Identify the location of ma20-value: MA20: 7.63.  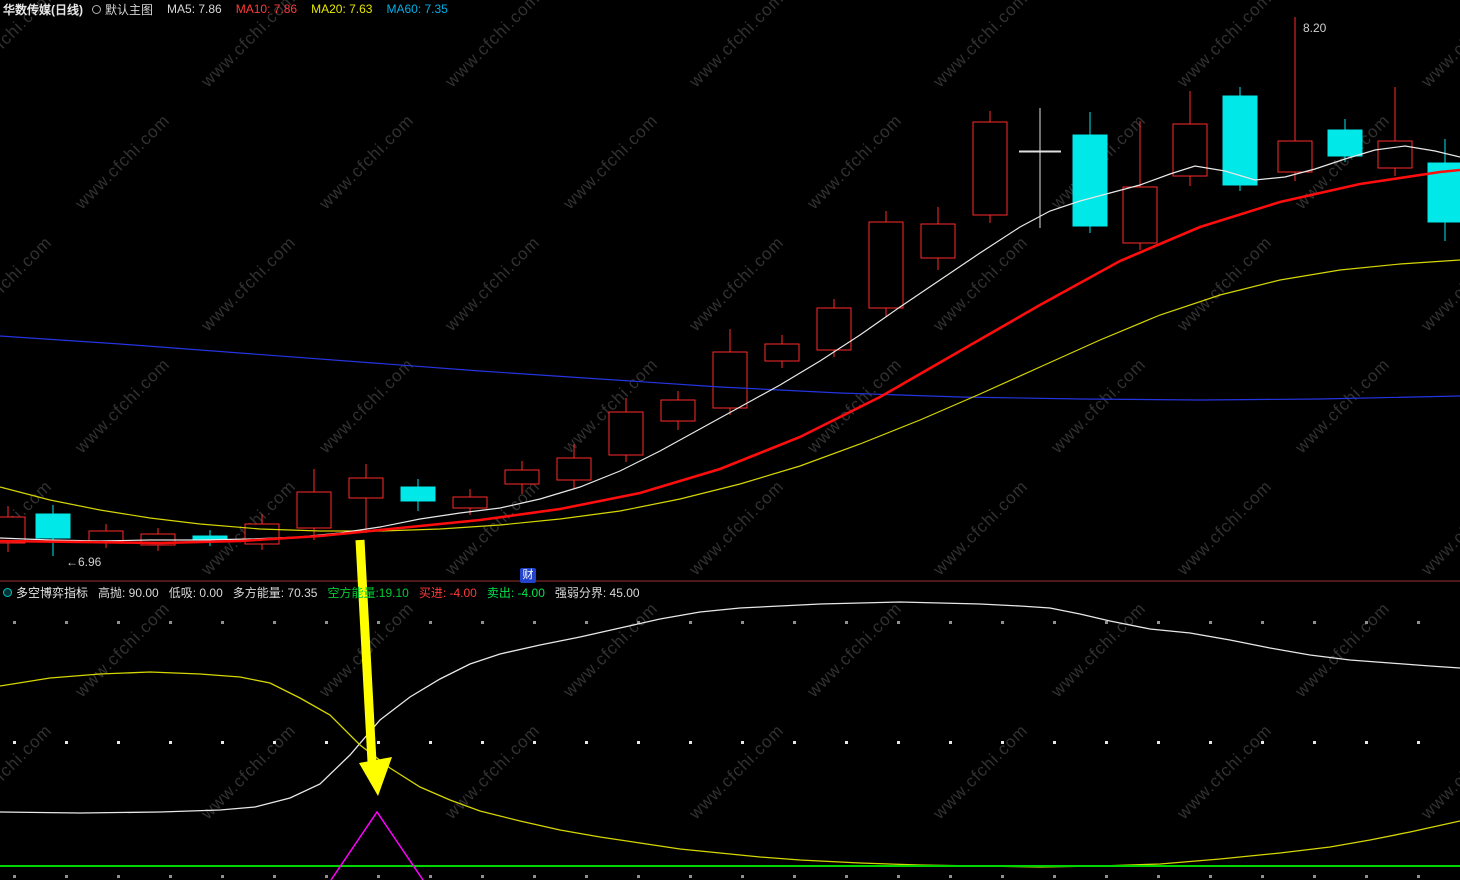
(342, 9).